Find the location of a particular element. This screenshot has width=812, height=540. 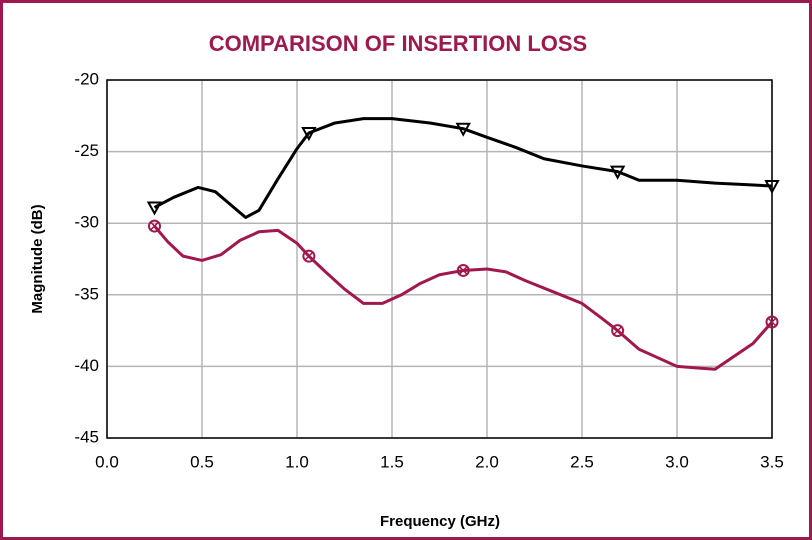

x-tick-label: 2.0 is located at coordinates (487, 461).